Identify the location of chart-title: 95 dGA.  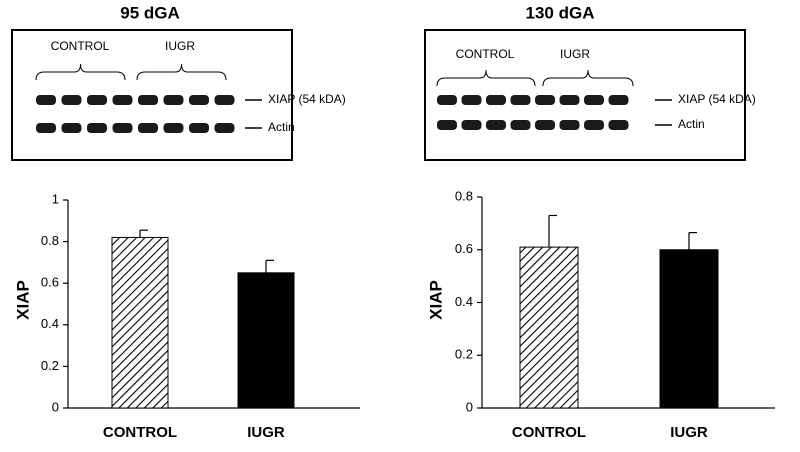
(150, 12).